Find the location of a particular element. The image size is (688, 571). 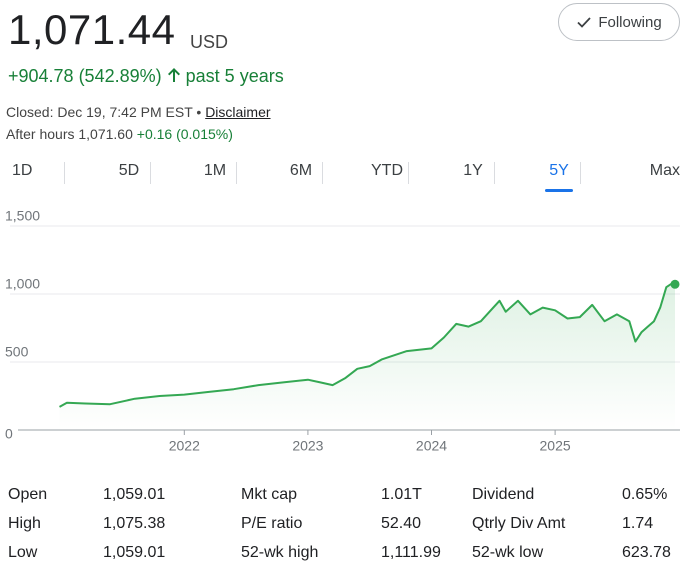

x-tick-label: 2022 is located at coordinates (184, 446).